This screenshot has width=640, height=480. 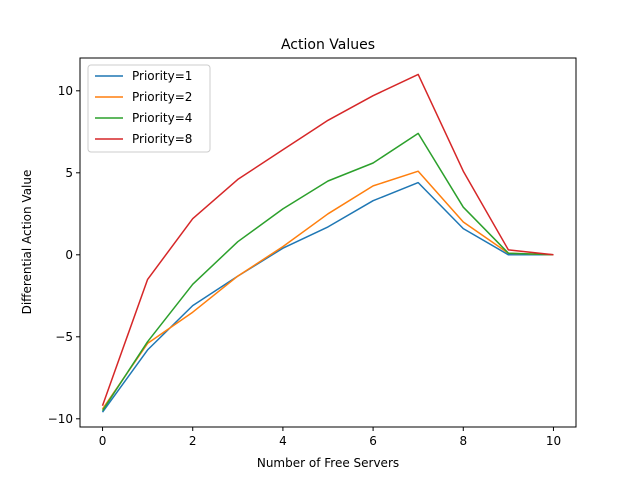 What do you see at coordinates (283, 441) in the screenshot?
I see `x-tick-label: 4` at bounding box center [283, 441].